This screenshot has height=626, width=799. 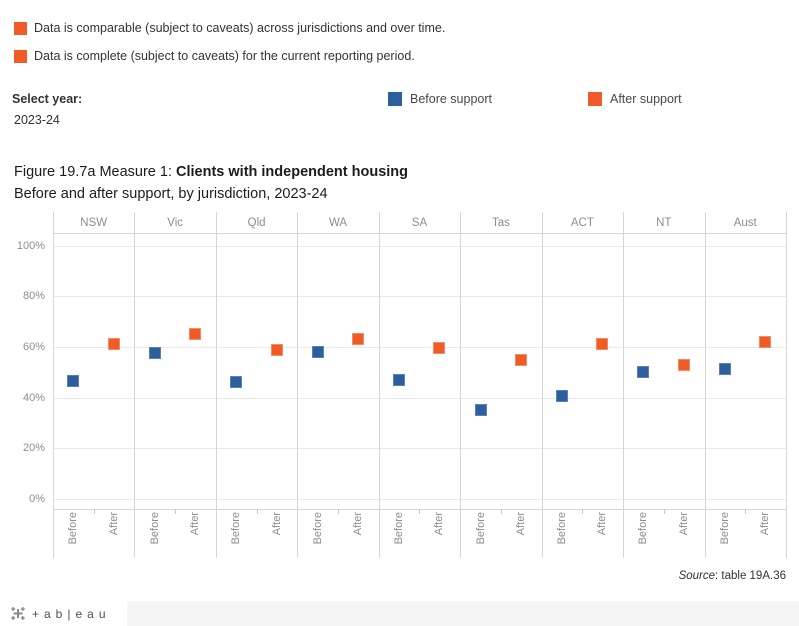 What do you see at coordinates (419, 233) in the screenshot?
I see `header-underline` at bounding box center [419, 233].